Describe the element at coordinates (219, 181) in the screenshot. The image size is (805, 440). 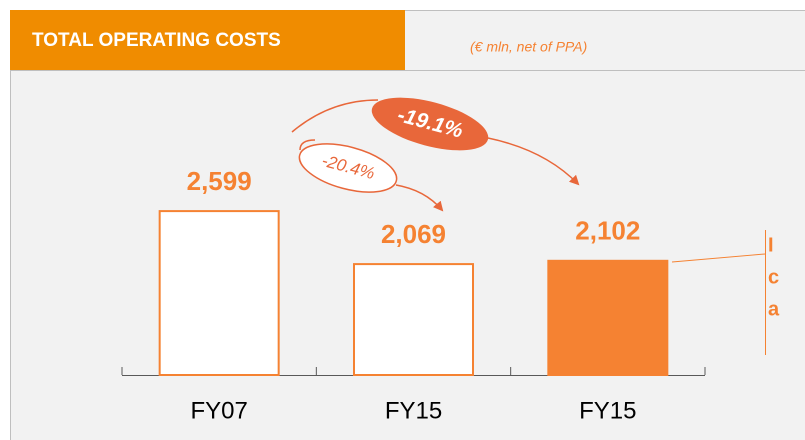
I see `value-label: 2,599` at that location.